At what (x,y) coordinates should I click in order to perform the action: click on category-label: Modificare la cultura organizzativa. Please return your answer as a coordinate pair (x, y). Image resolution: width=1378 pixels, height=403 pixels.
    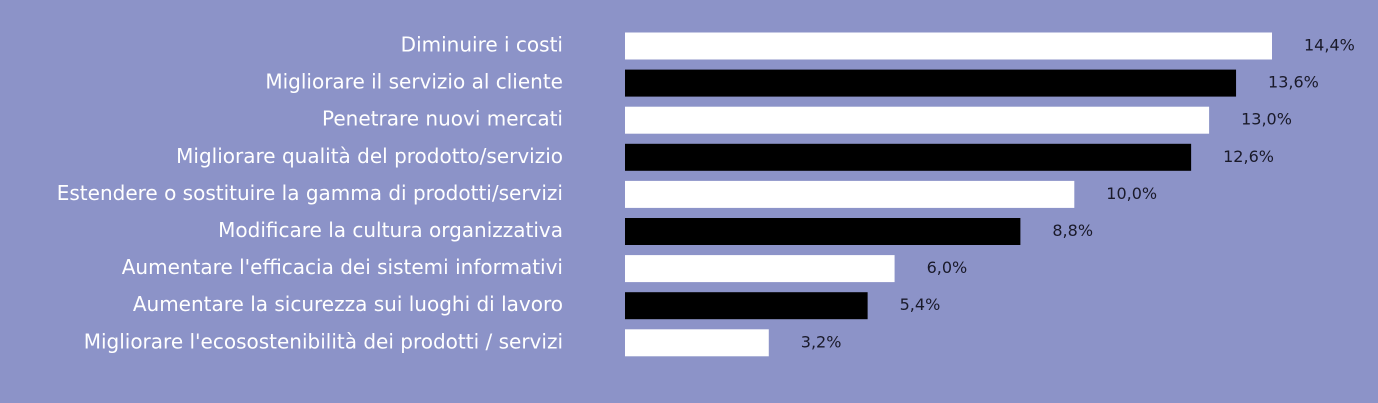
    Looking at the image, I should click on (390, 230).